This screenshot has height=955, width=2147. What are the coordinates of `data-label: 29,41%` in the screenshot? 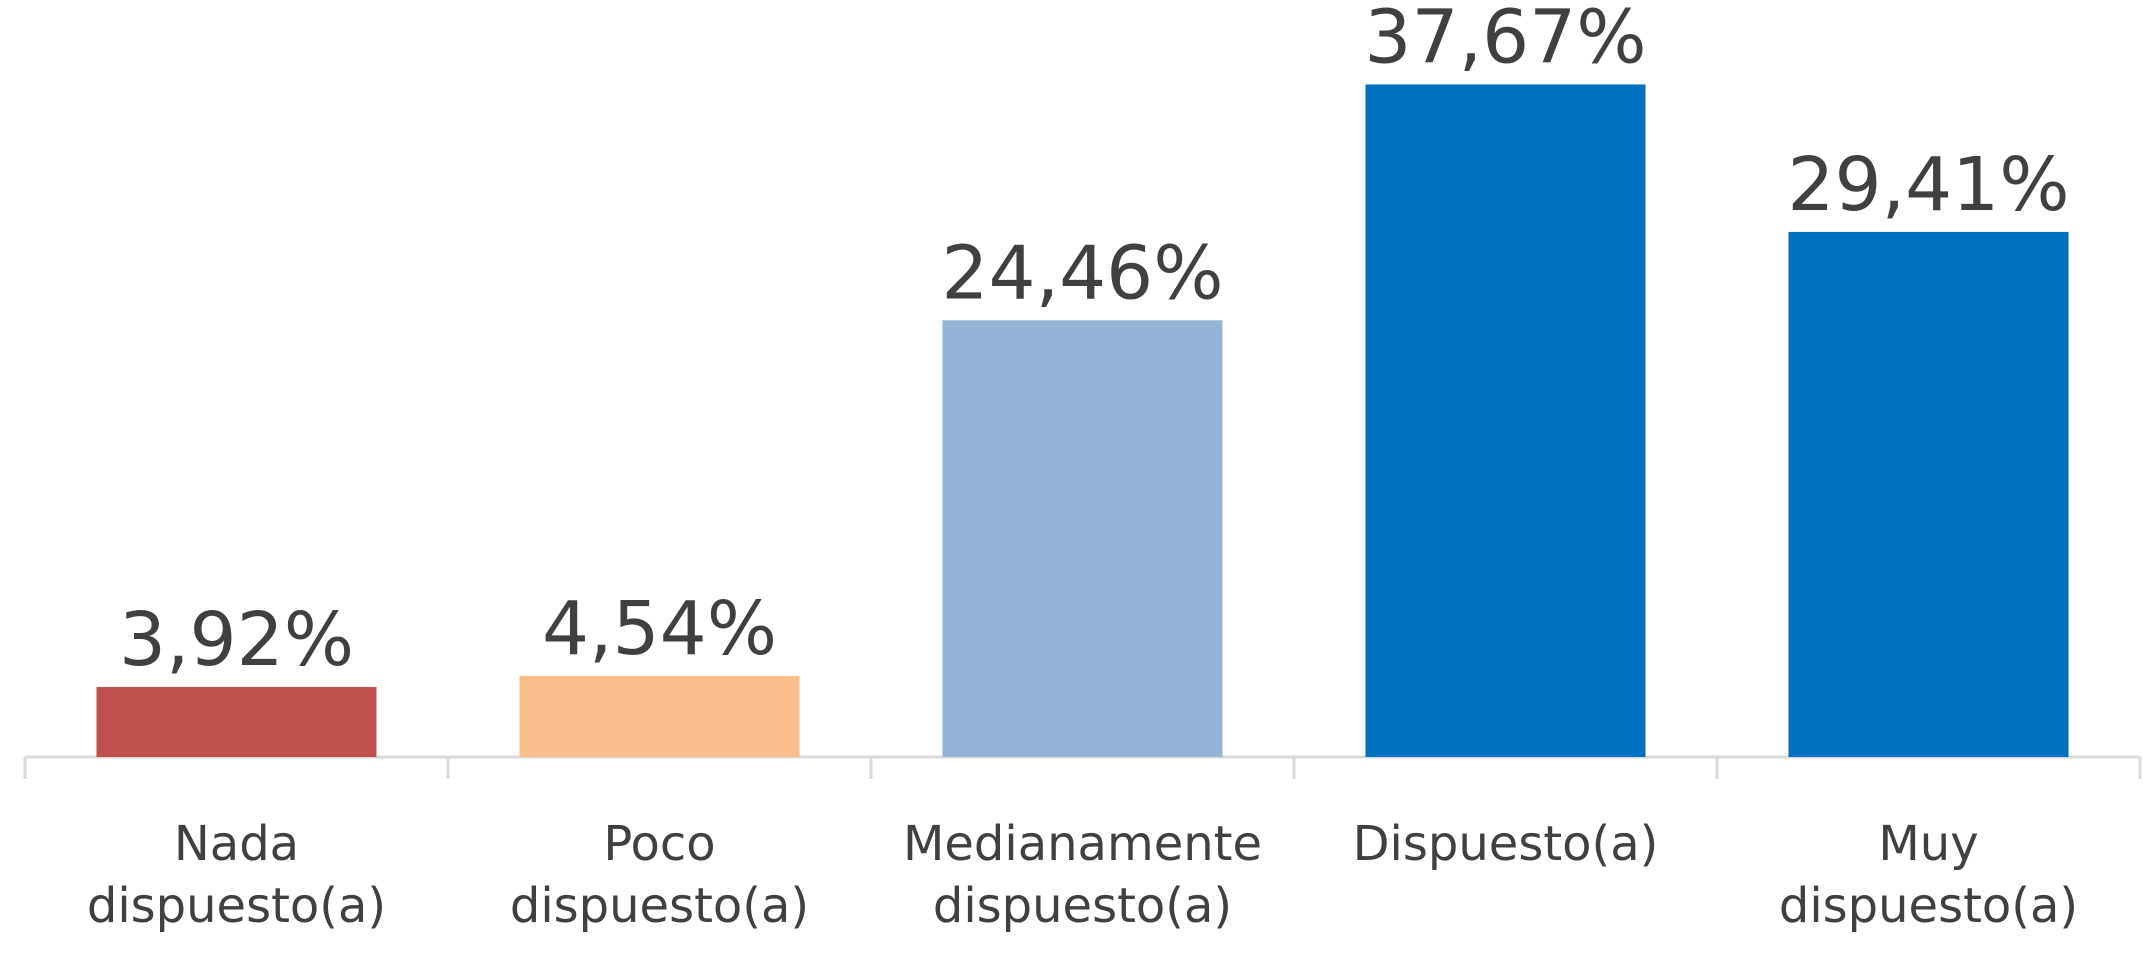 It's located at (1928, 185).